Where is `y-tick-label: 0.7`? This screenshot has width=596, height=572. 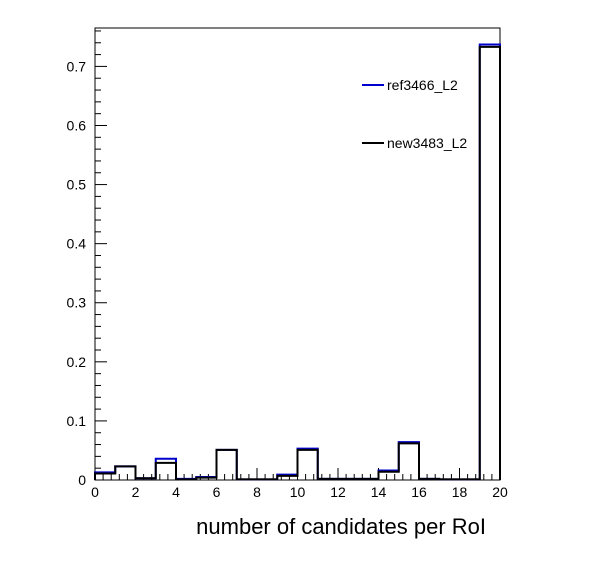
y-tick-label: 0.7 is located at coordinates (77, 66).